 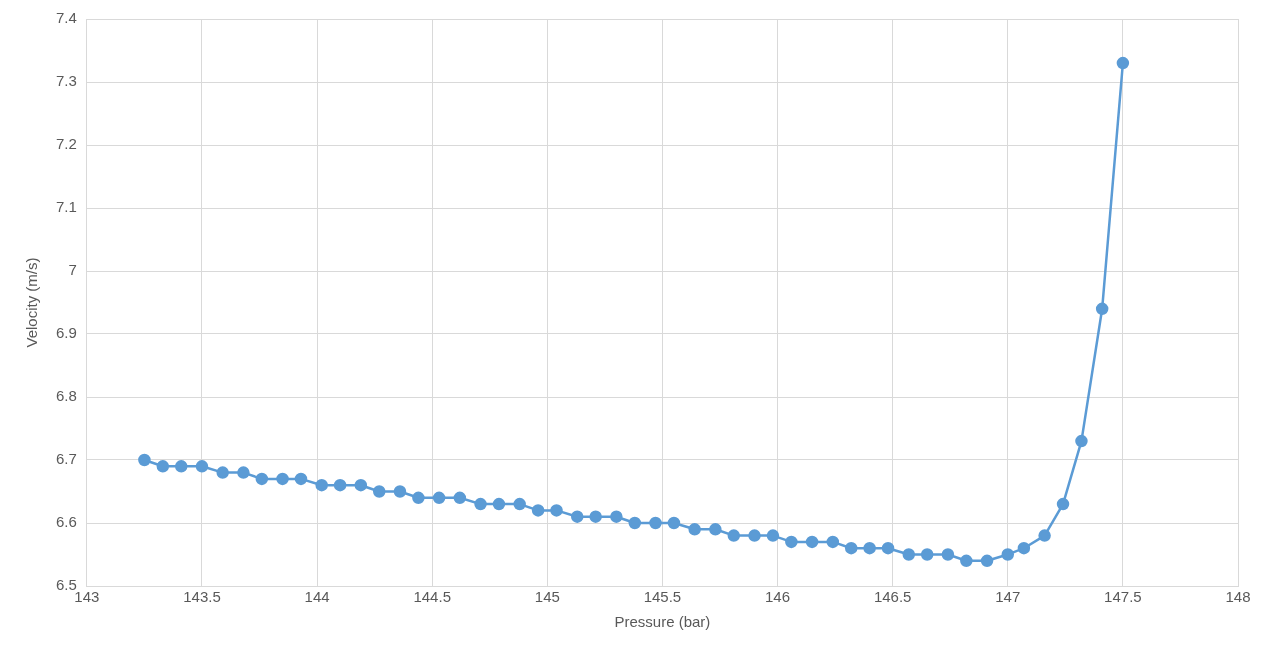 What do you see at coordinates (66, 333) in the screenshot?
I see `y-tick-label: 6.9` at bounding box center [66, 333].